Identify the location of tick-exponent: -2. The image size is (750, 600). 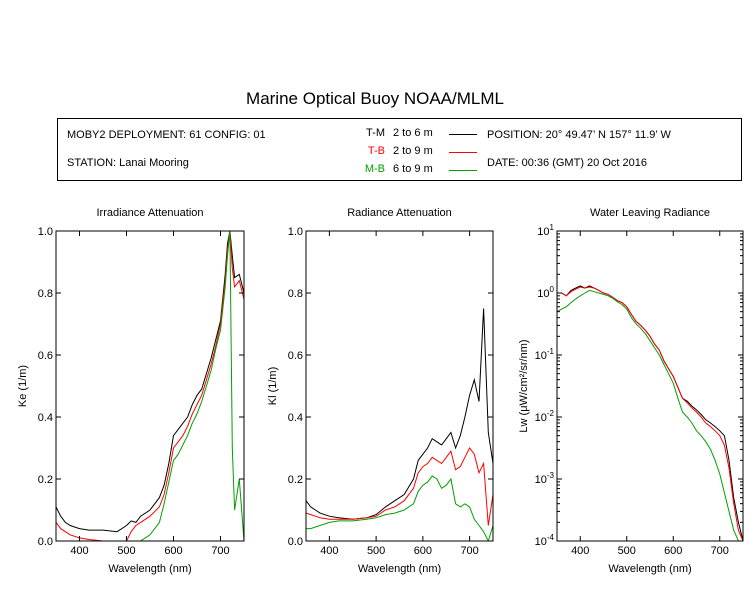
(551, 413).